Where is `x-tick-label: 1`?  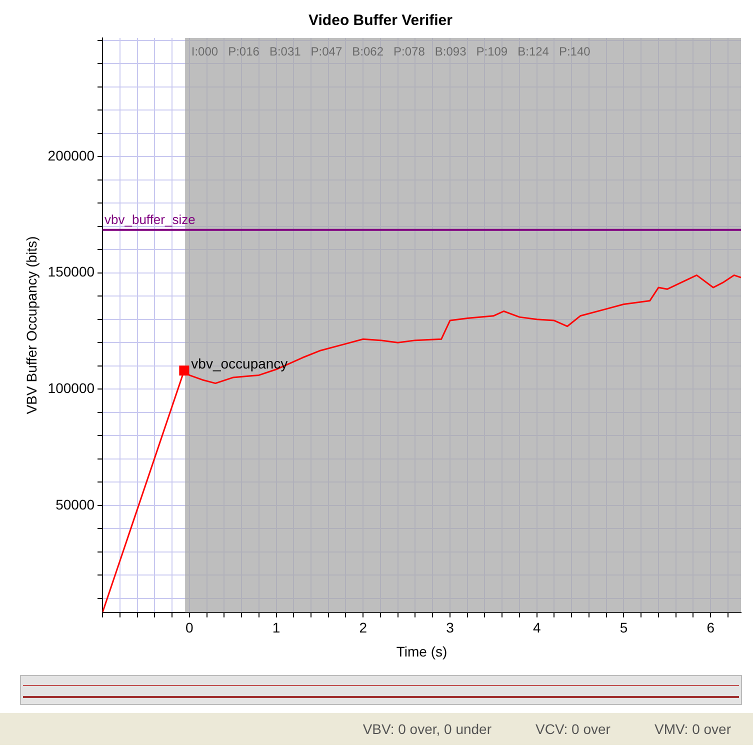 x-tick-label: 1 is located at coordinates (276, 628).